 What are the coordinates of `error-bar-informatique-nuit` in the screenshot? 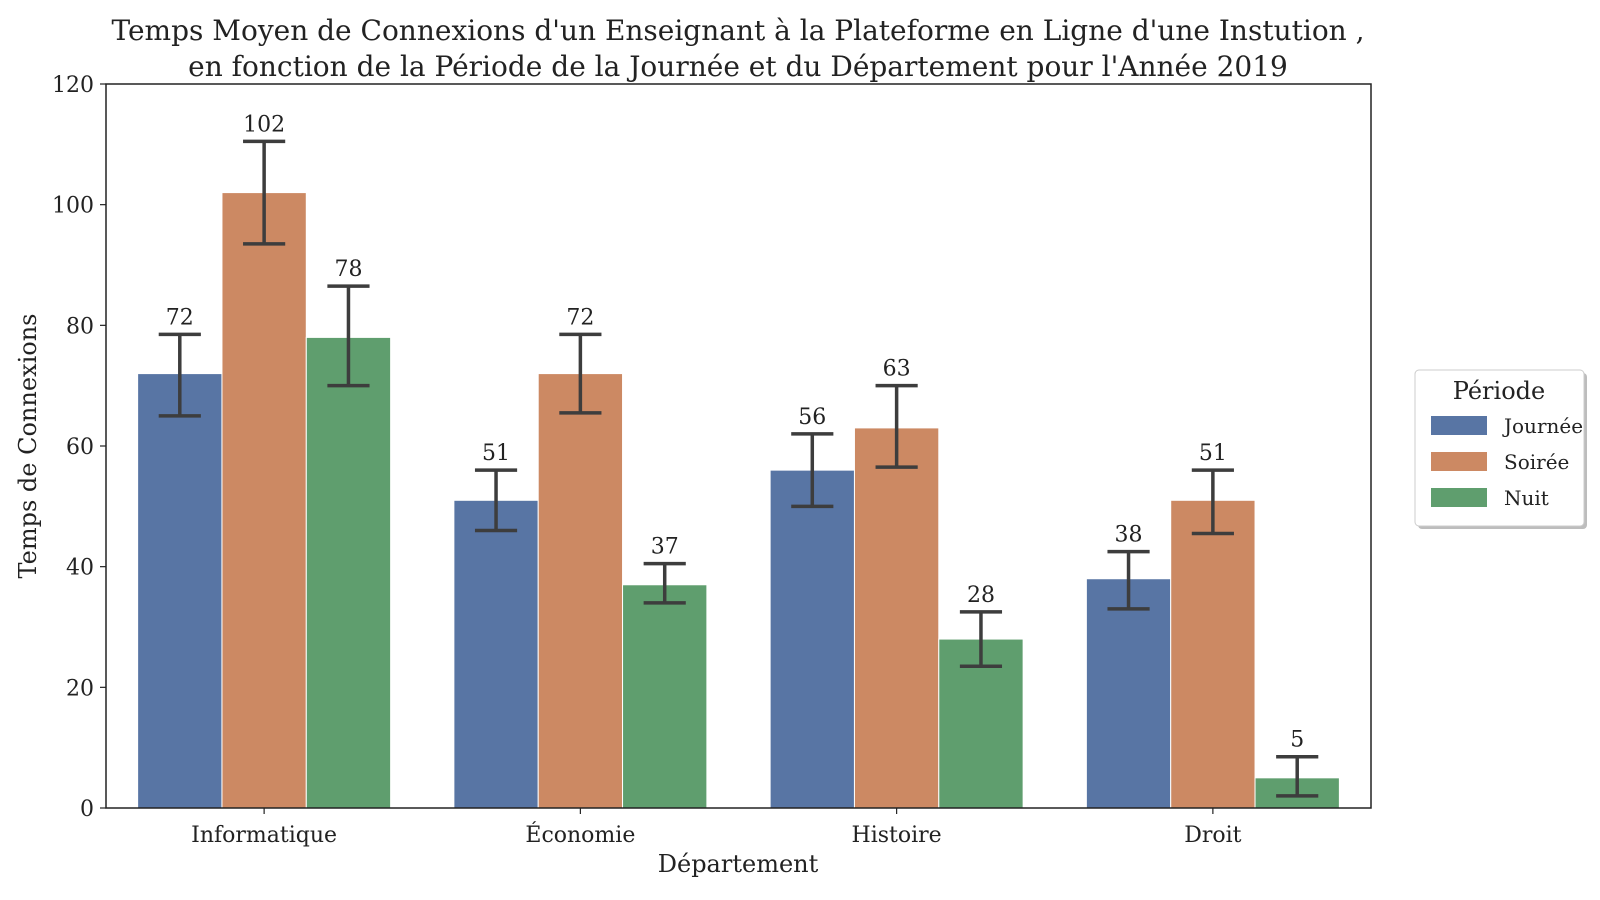 It's located at (348, 336).